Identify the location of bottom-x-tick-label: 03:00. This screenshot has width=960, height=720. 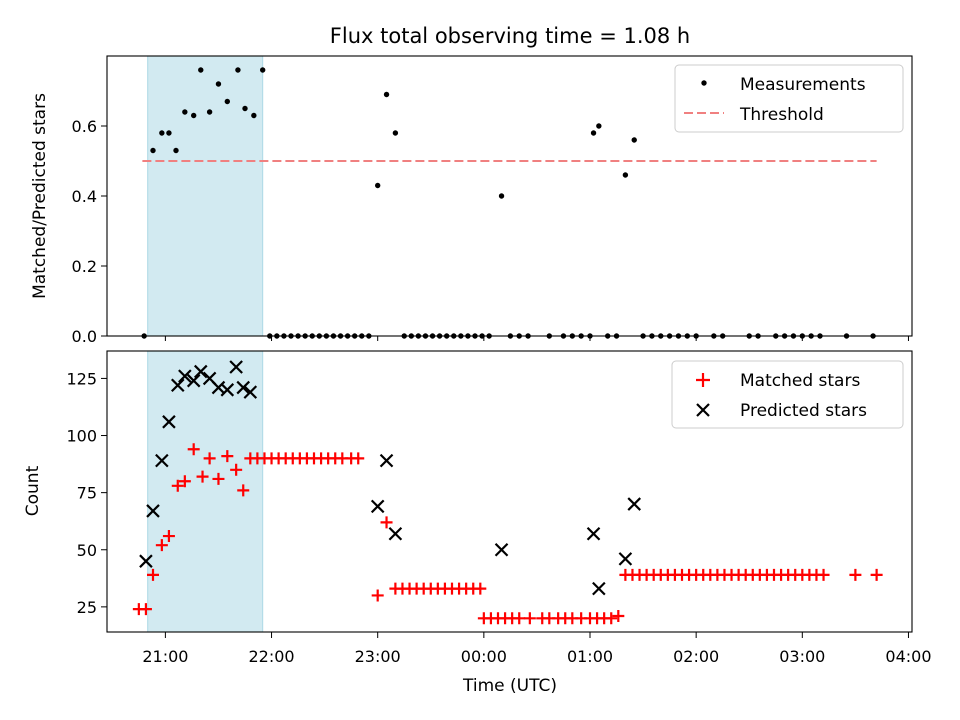
(802, 656).